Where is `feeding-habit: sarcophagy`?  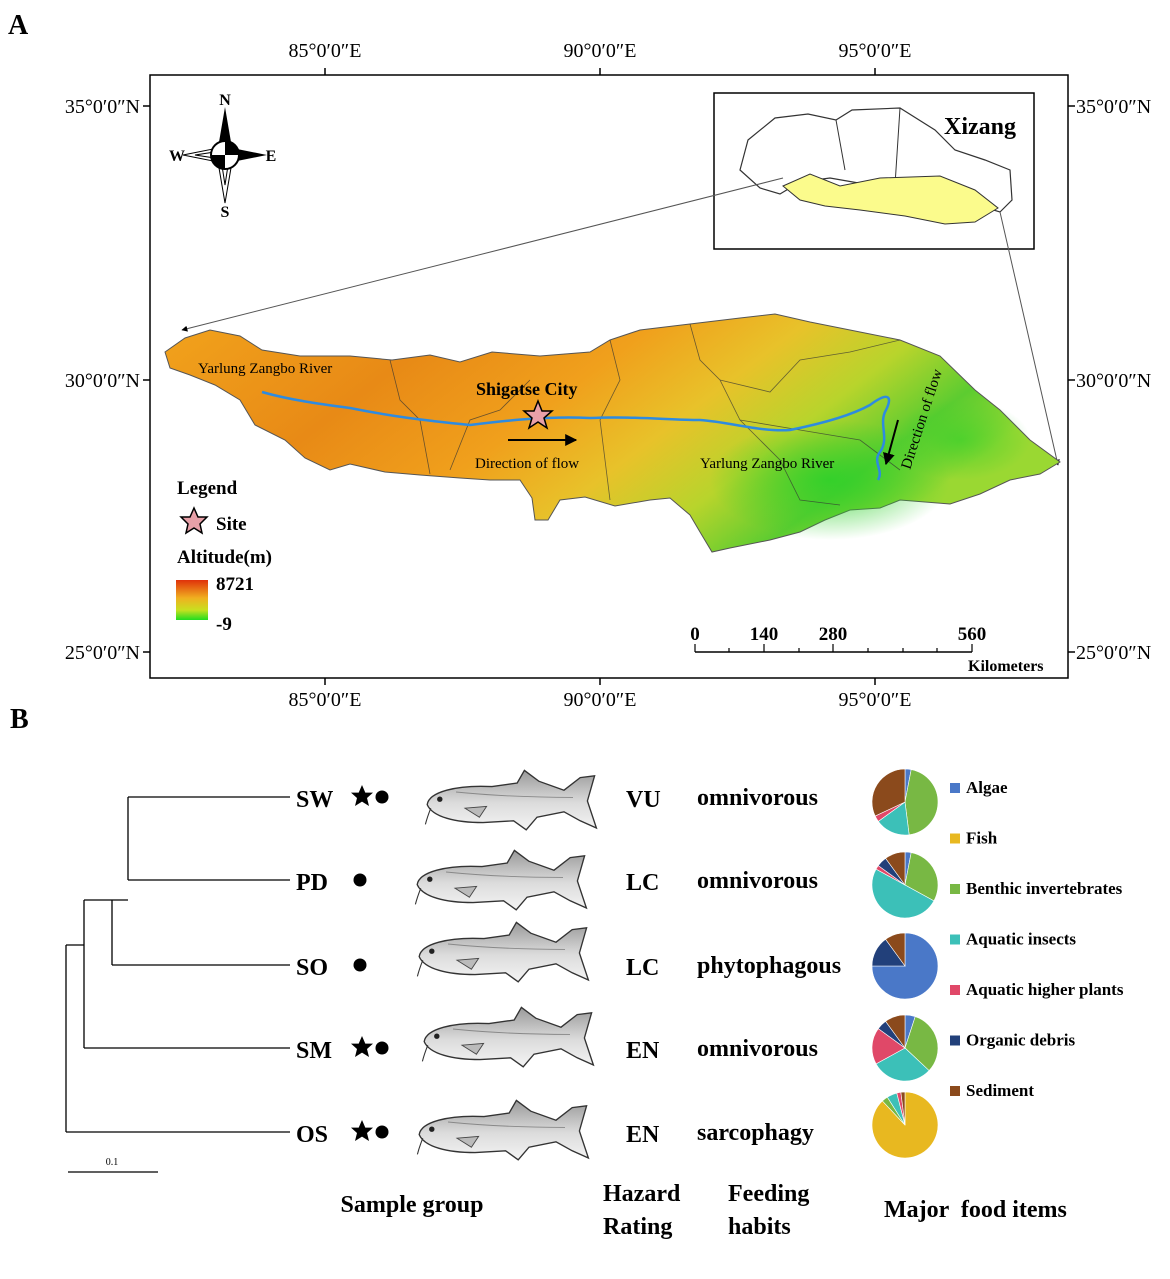
feeding-habit: sarcophagy is located at coordinates (755, 1133).